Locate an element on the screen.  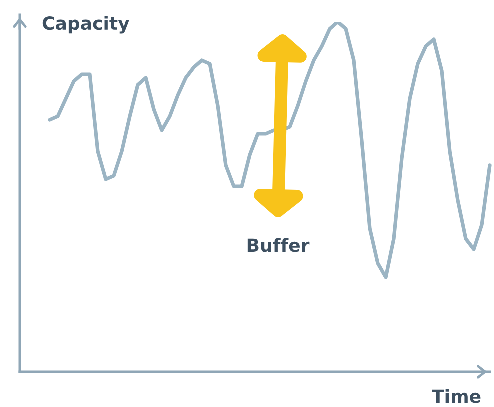
y-axis-title: Capacity is located at coordinates (86, 25).